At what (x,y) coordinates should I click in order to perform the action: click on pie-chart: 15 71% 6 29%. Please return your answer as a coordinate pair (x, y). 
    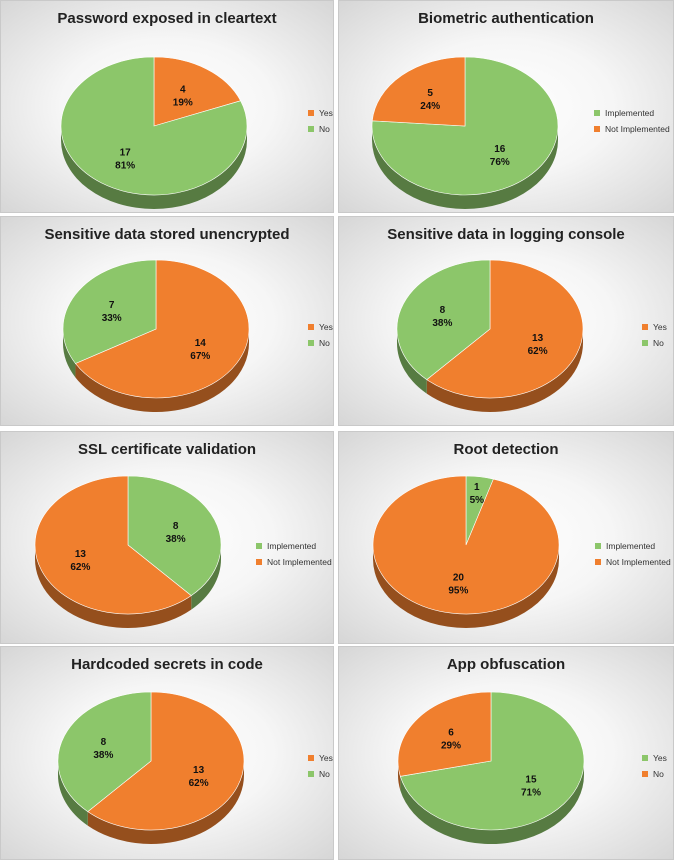
    Looking at the image, I should click on (491, 767).